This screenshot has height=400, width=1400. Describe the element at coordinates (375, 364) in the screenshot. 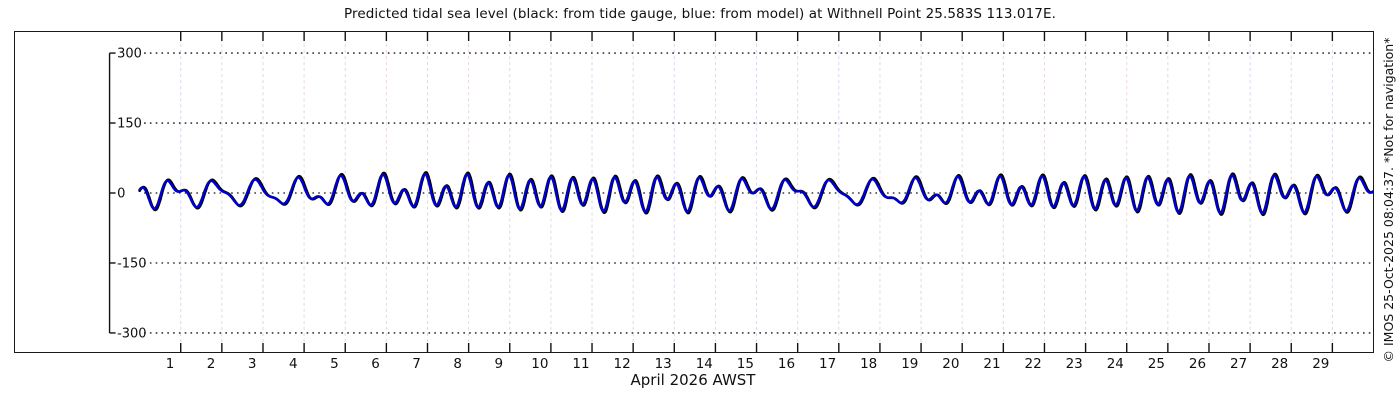

I see `x-tick-label: 6` at that location.